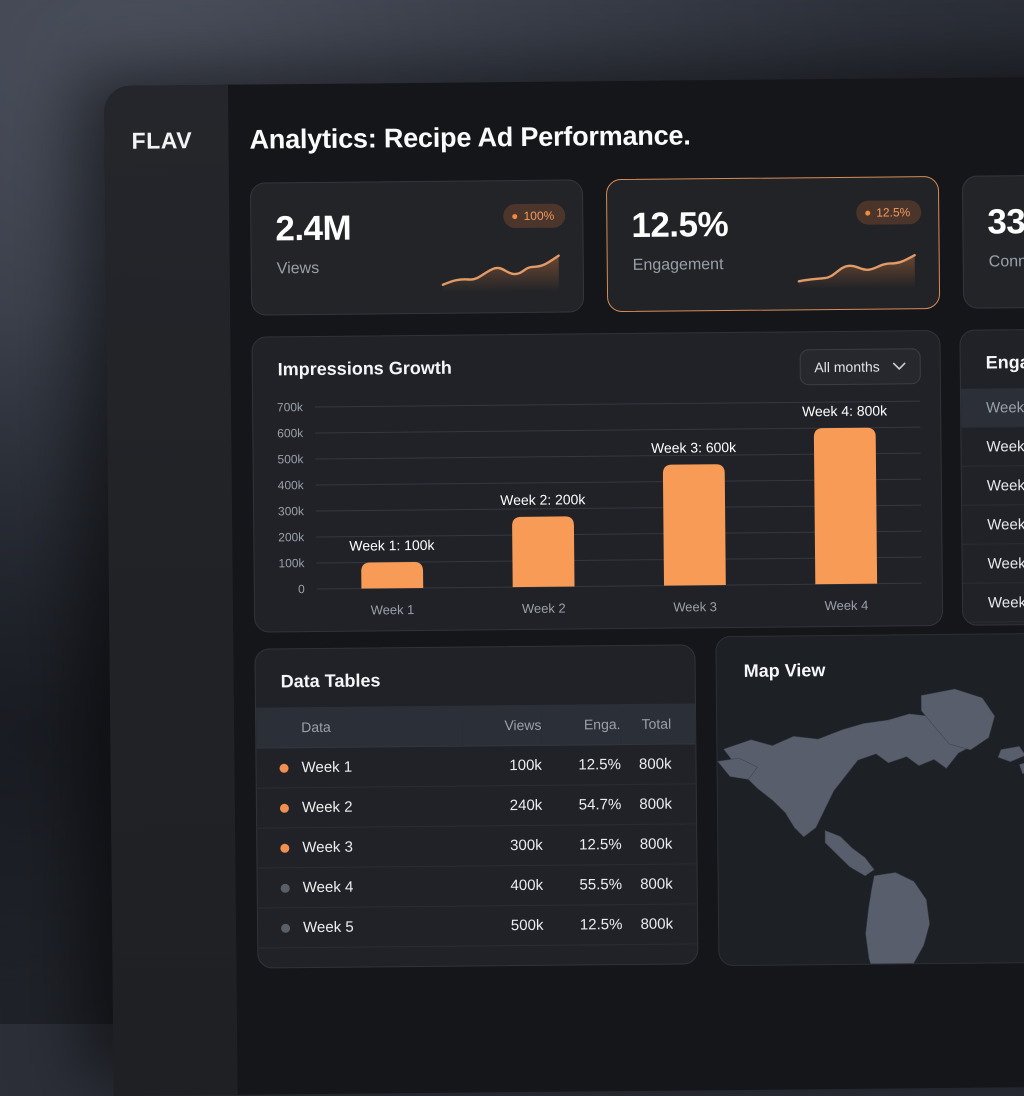 The image size is (1024, 1096). I want to click on kpi-value: 12.5%, so click(679, 225).